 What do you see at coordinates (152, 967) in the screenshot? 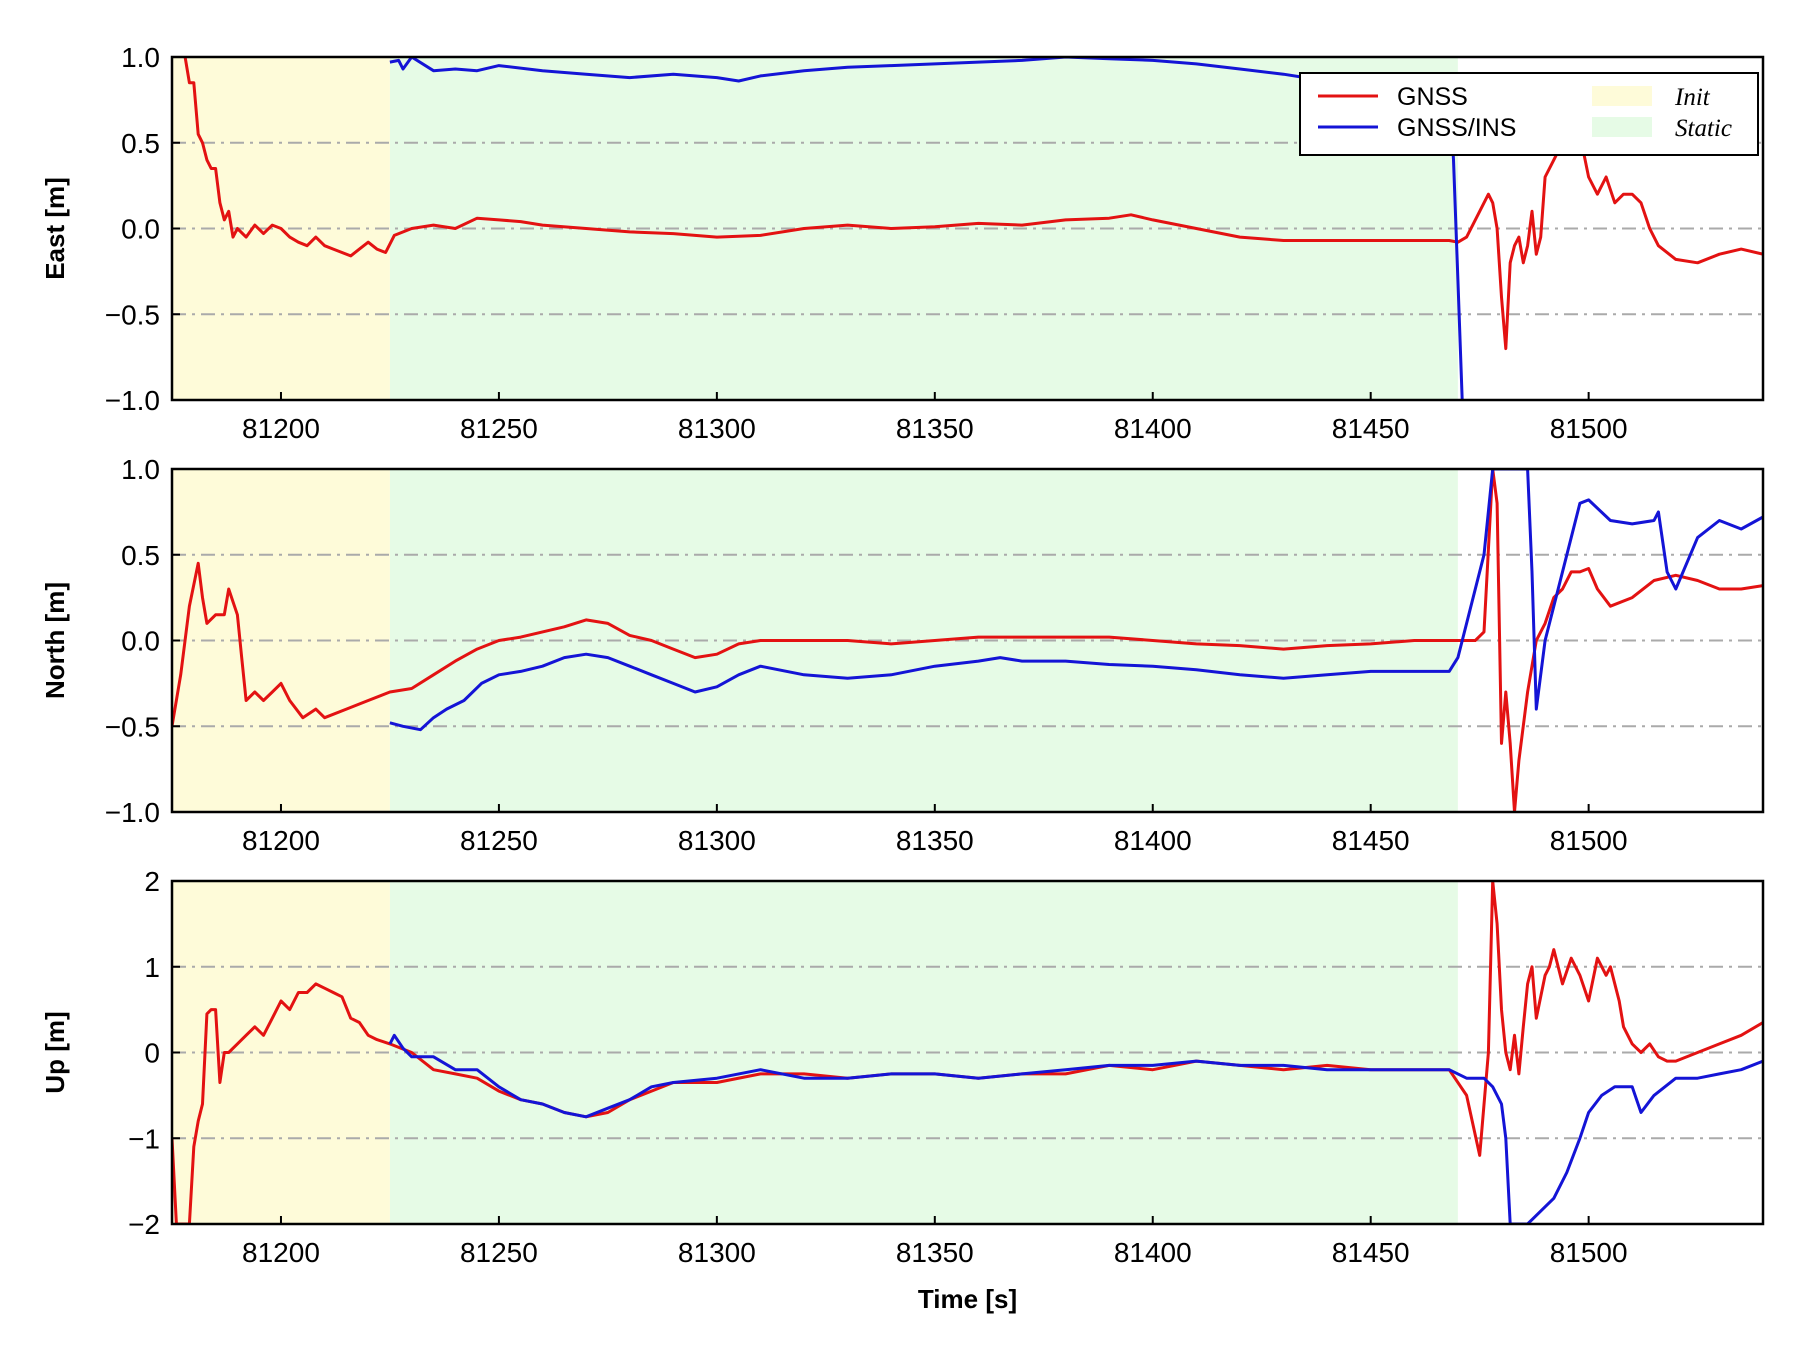
I see `y-tick-label-up-m: 1` at bounding box center [152, 967].